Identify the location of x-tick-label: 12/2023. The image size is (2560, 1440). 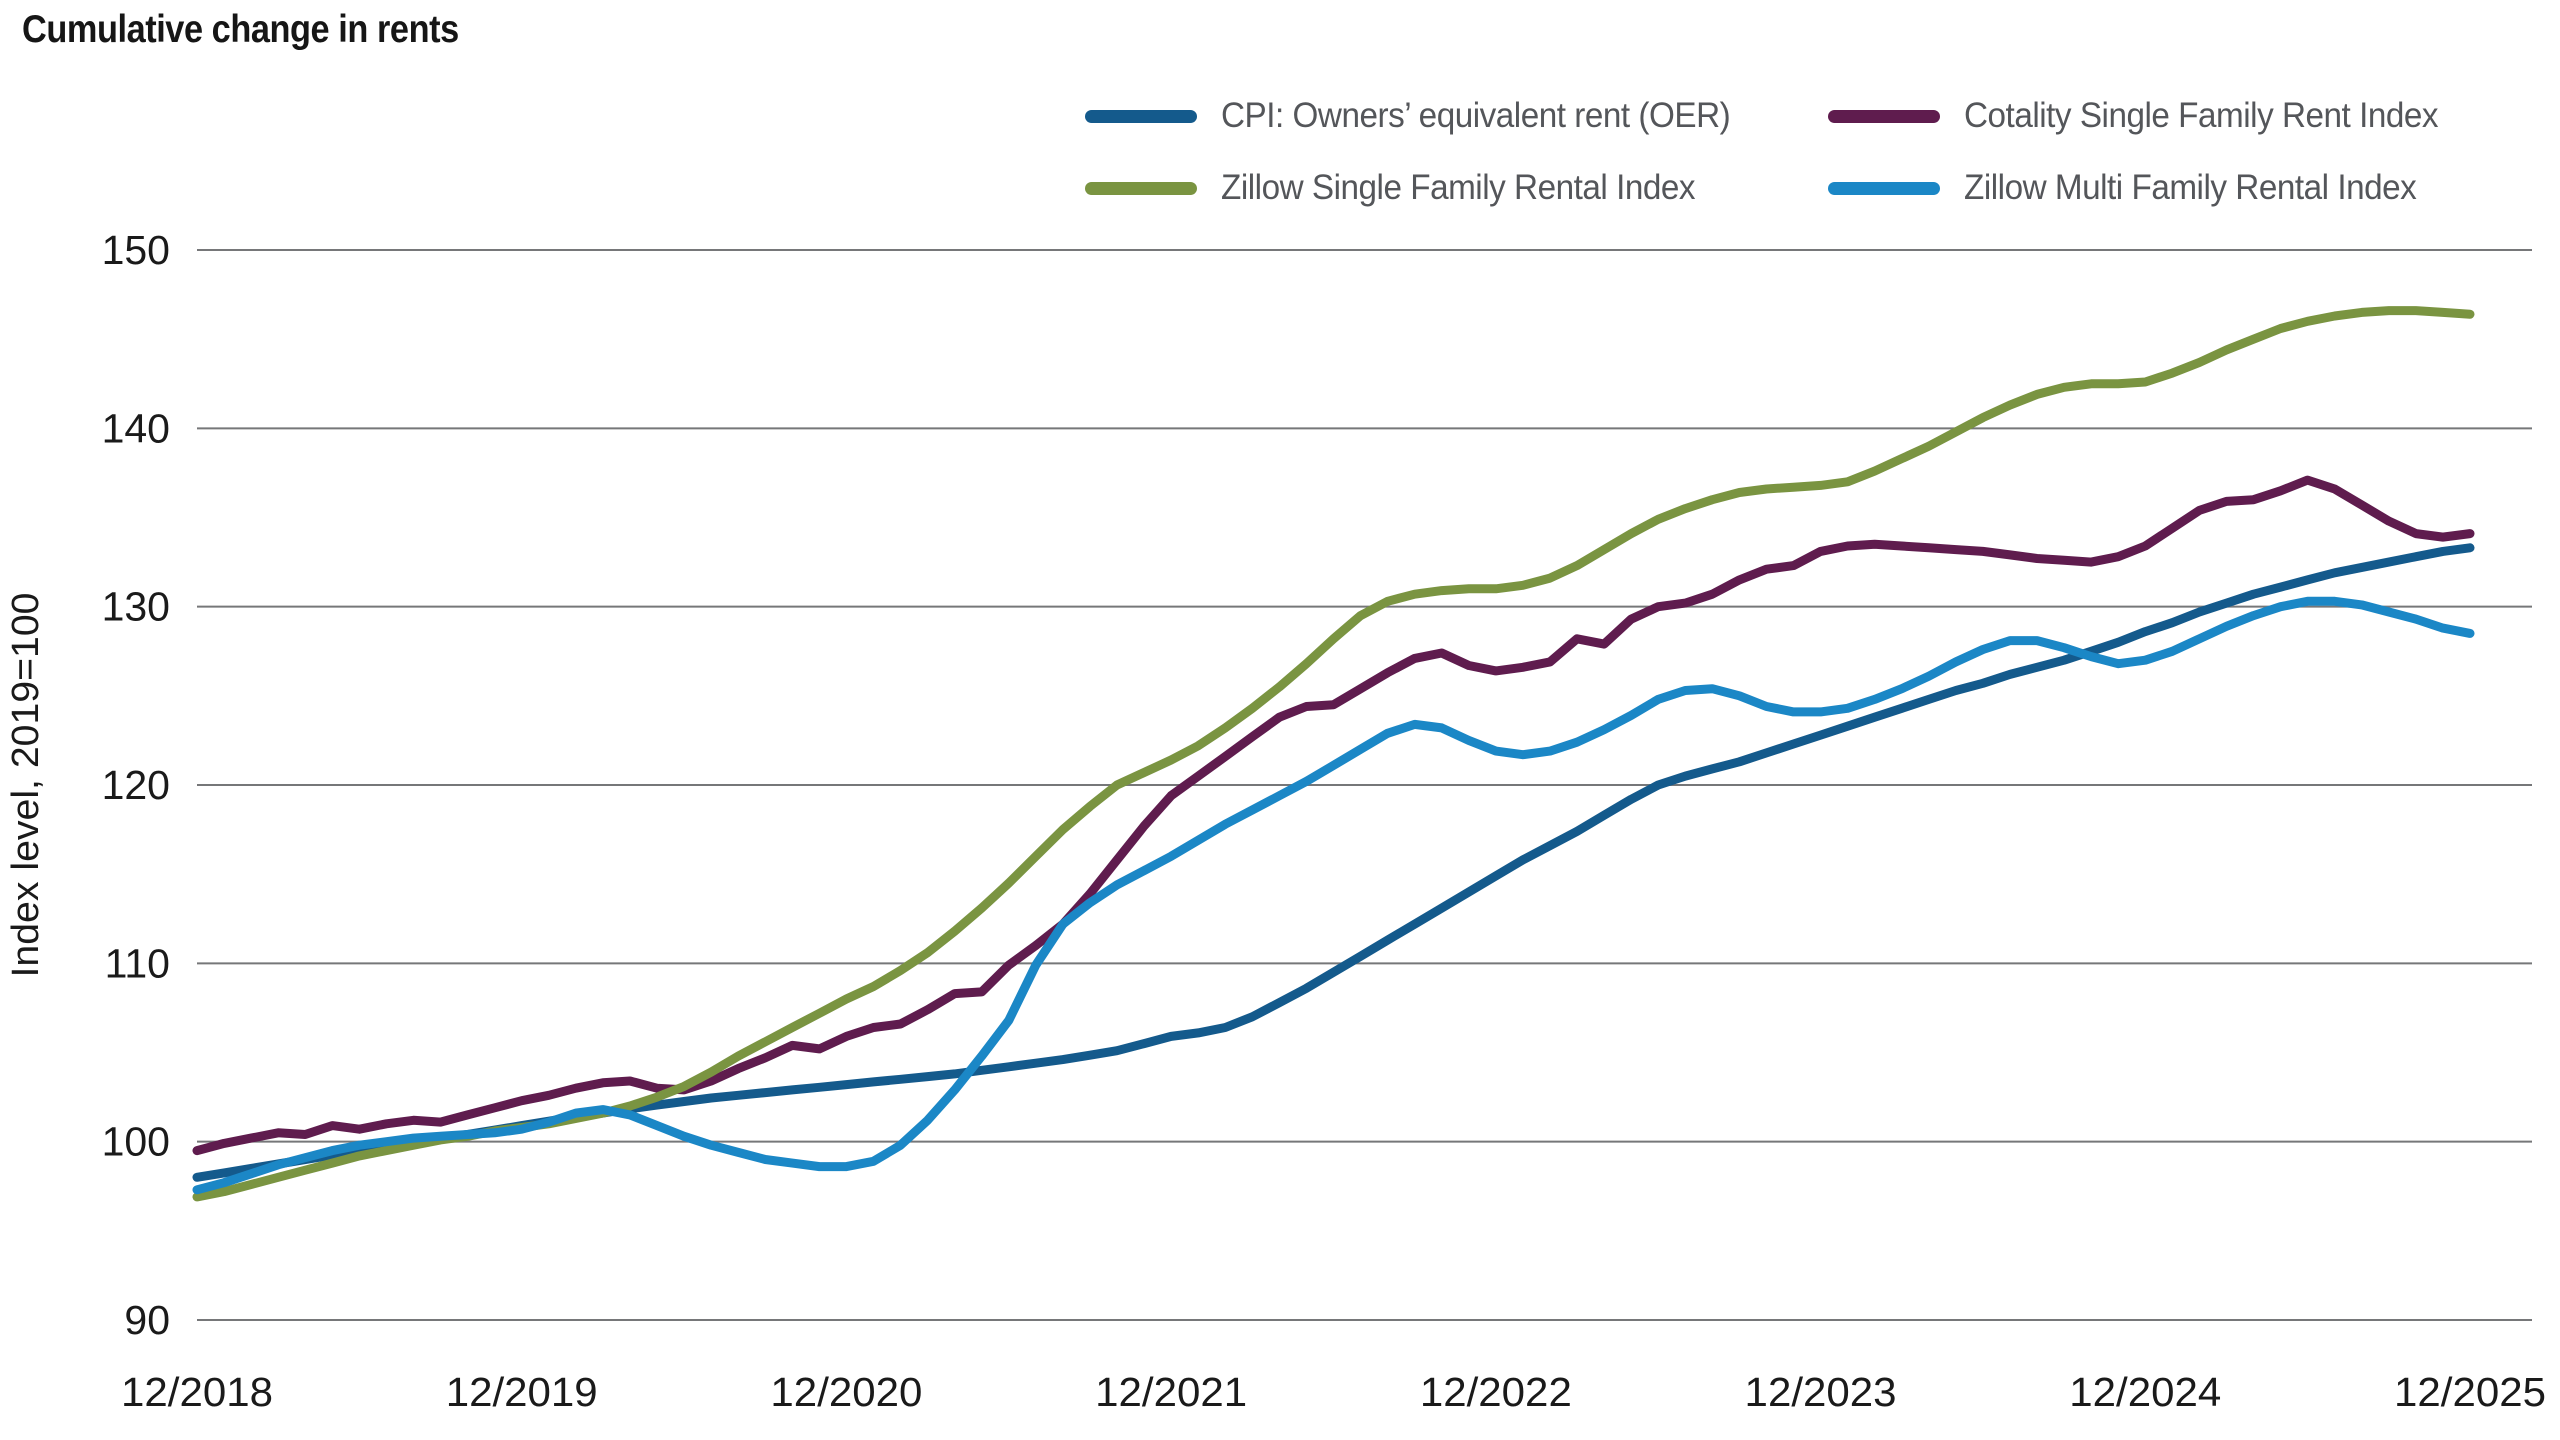
(1821, 1392).